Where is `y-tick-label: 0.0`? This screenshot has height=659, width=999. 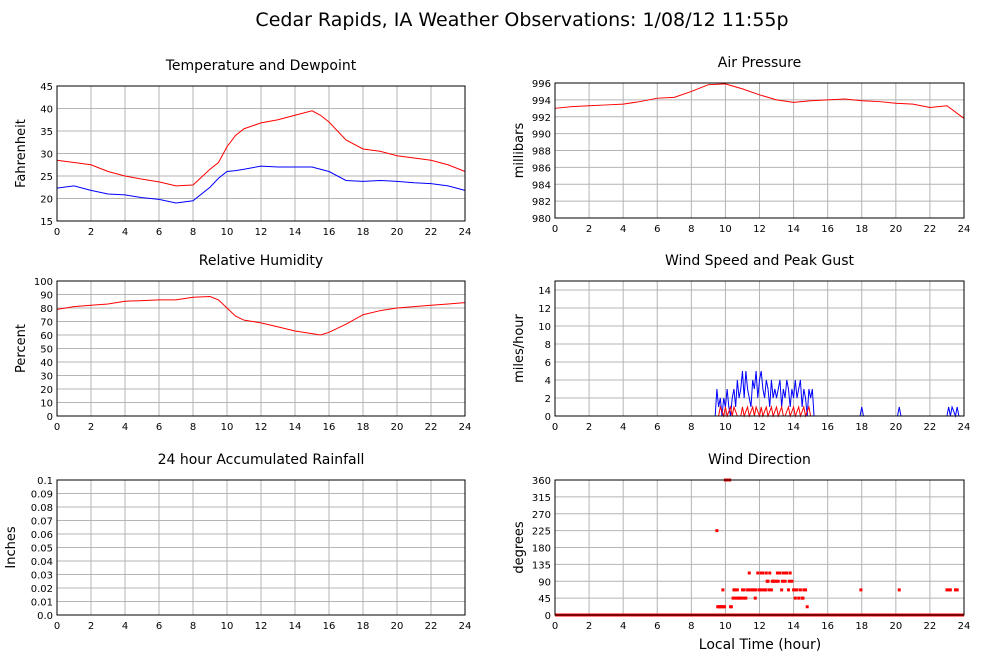
y-tick-label: 0.0 is located at coordinates (45, 616).